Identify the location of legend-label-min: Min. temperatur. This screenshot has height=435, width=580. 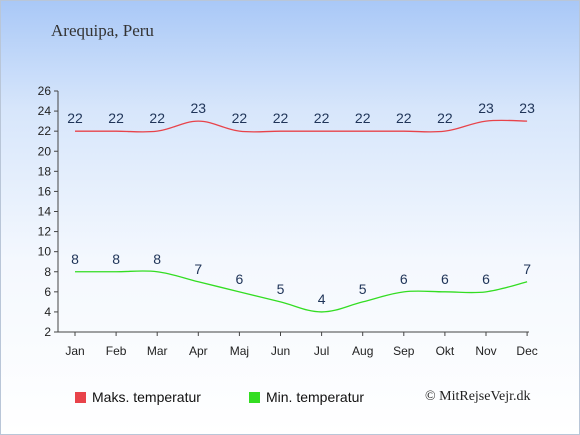
(315, 397).